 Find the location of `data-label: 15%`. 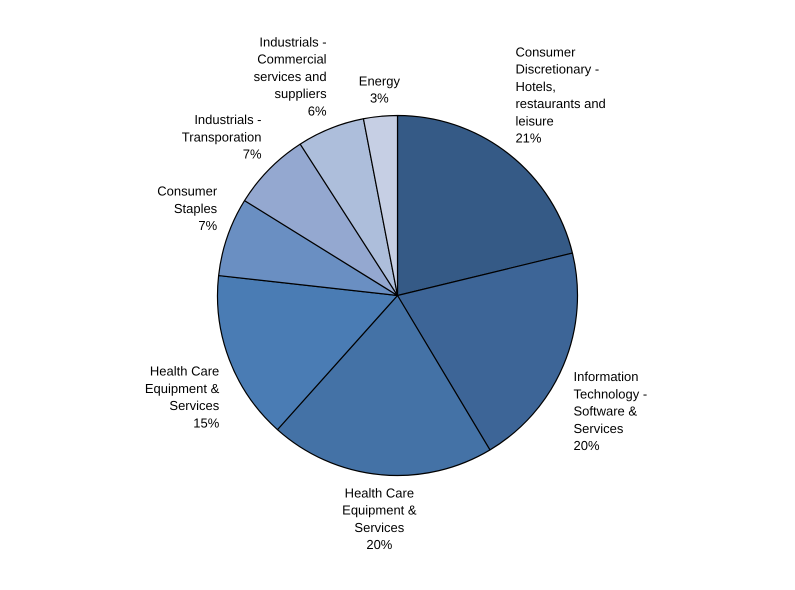

data-label: 15% is located at coordinates (206, 422).